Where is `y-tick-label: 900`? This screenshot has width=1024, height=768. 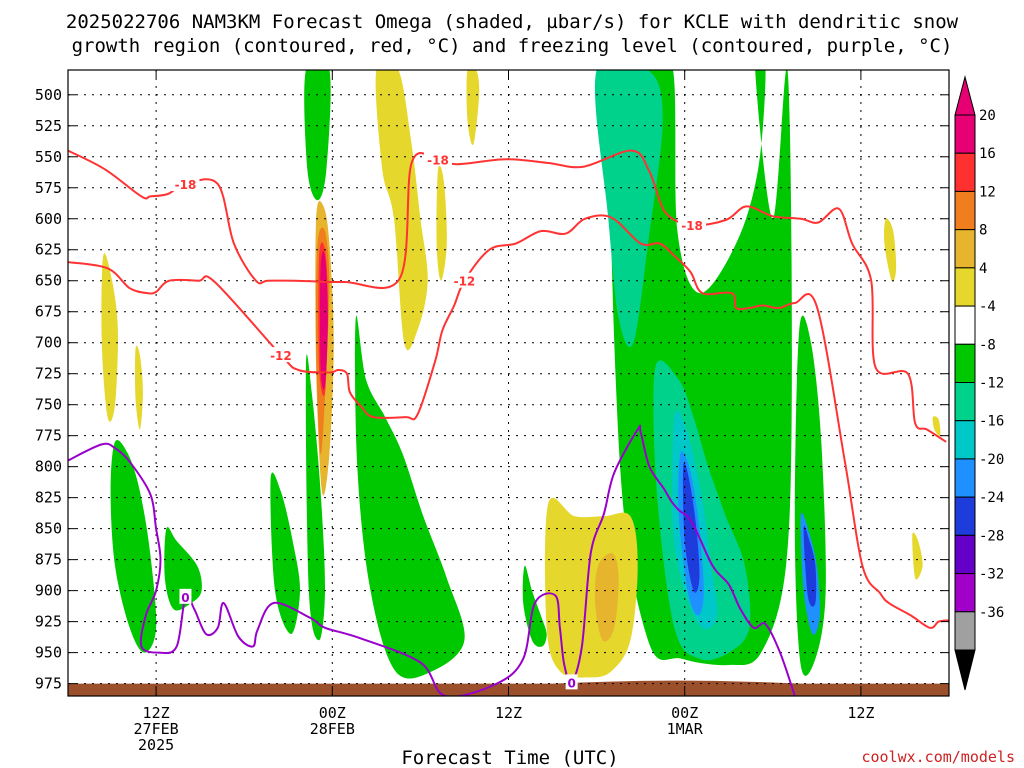
y-tick-label: 900 is located at coordinates (48, 591).